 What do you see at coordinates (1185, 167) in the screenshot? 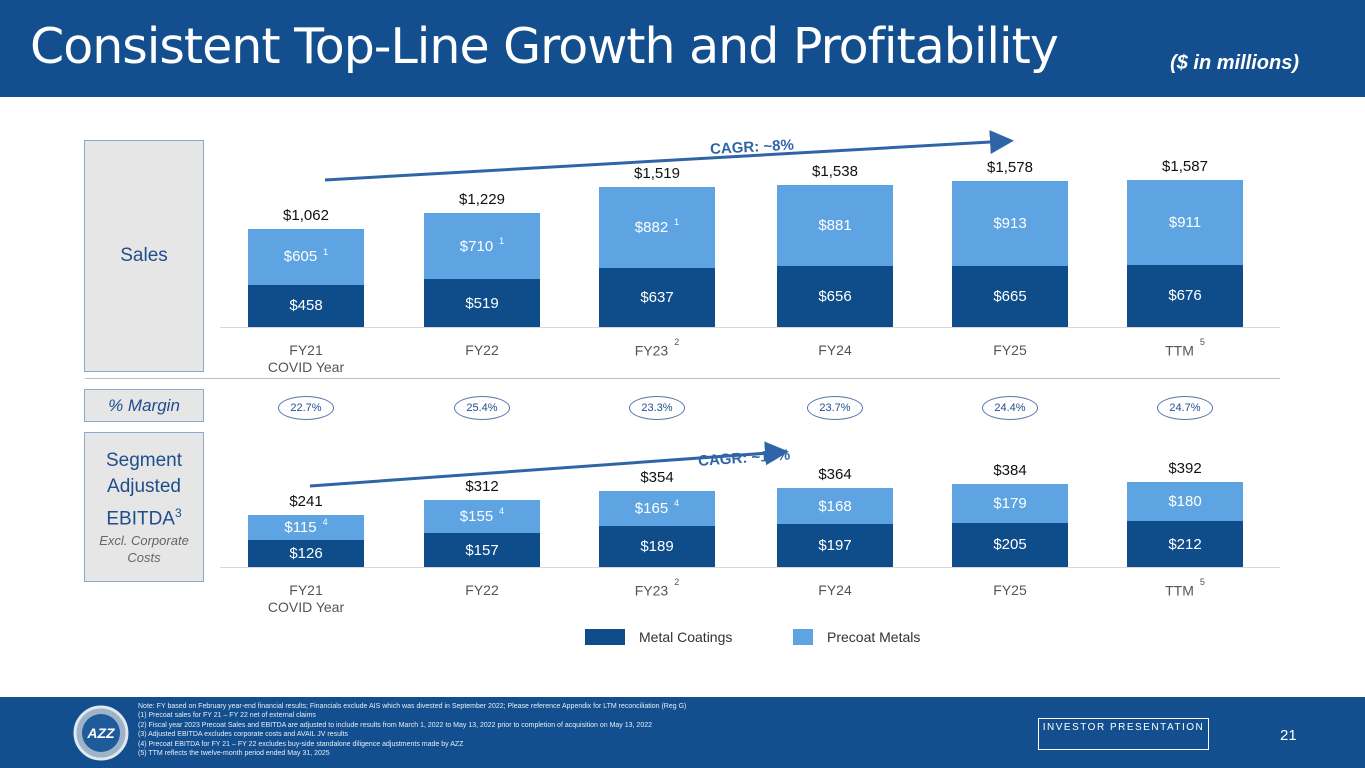
I see `bar-total-label: $1,587` at bounding box center [1185, 167].